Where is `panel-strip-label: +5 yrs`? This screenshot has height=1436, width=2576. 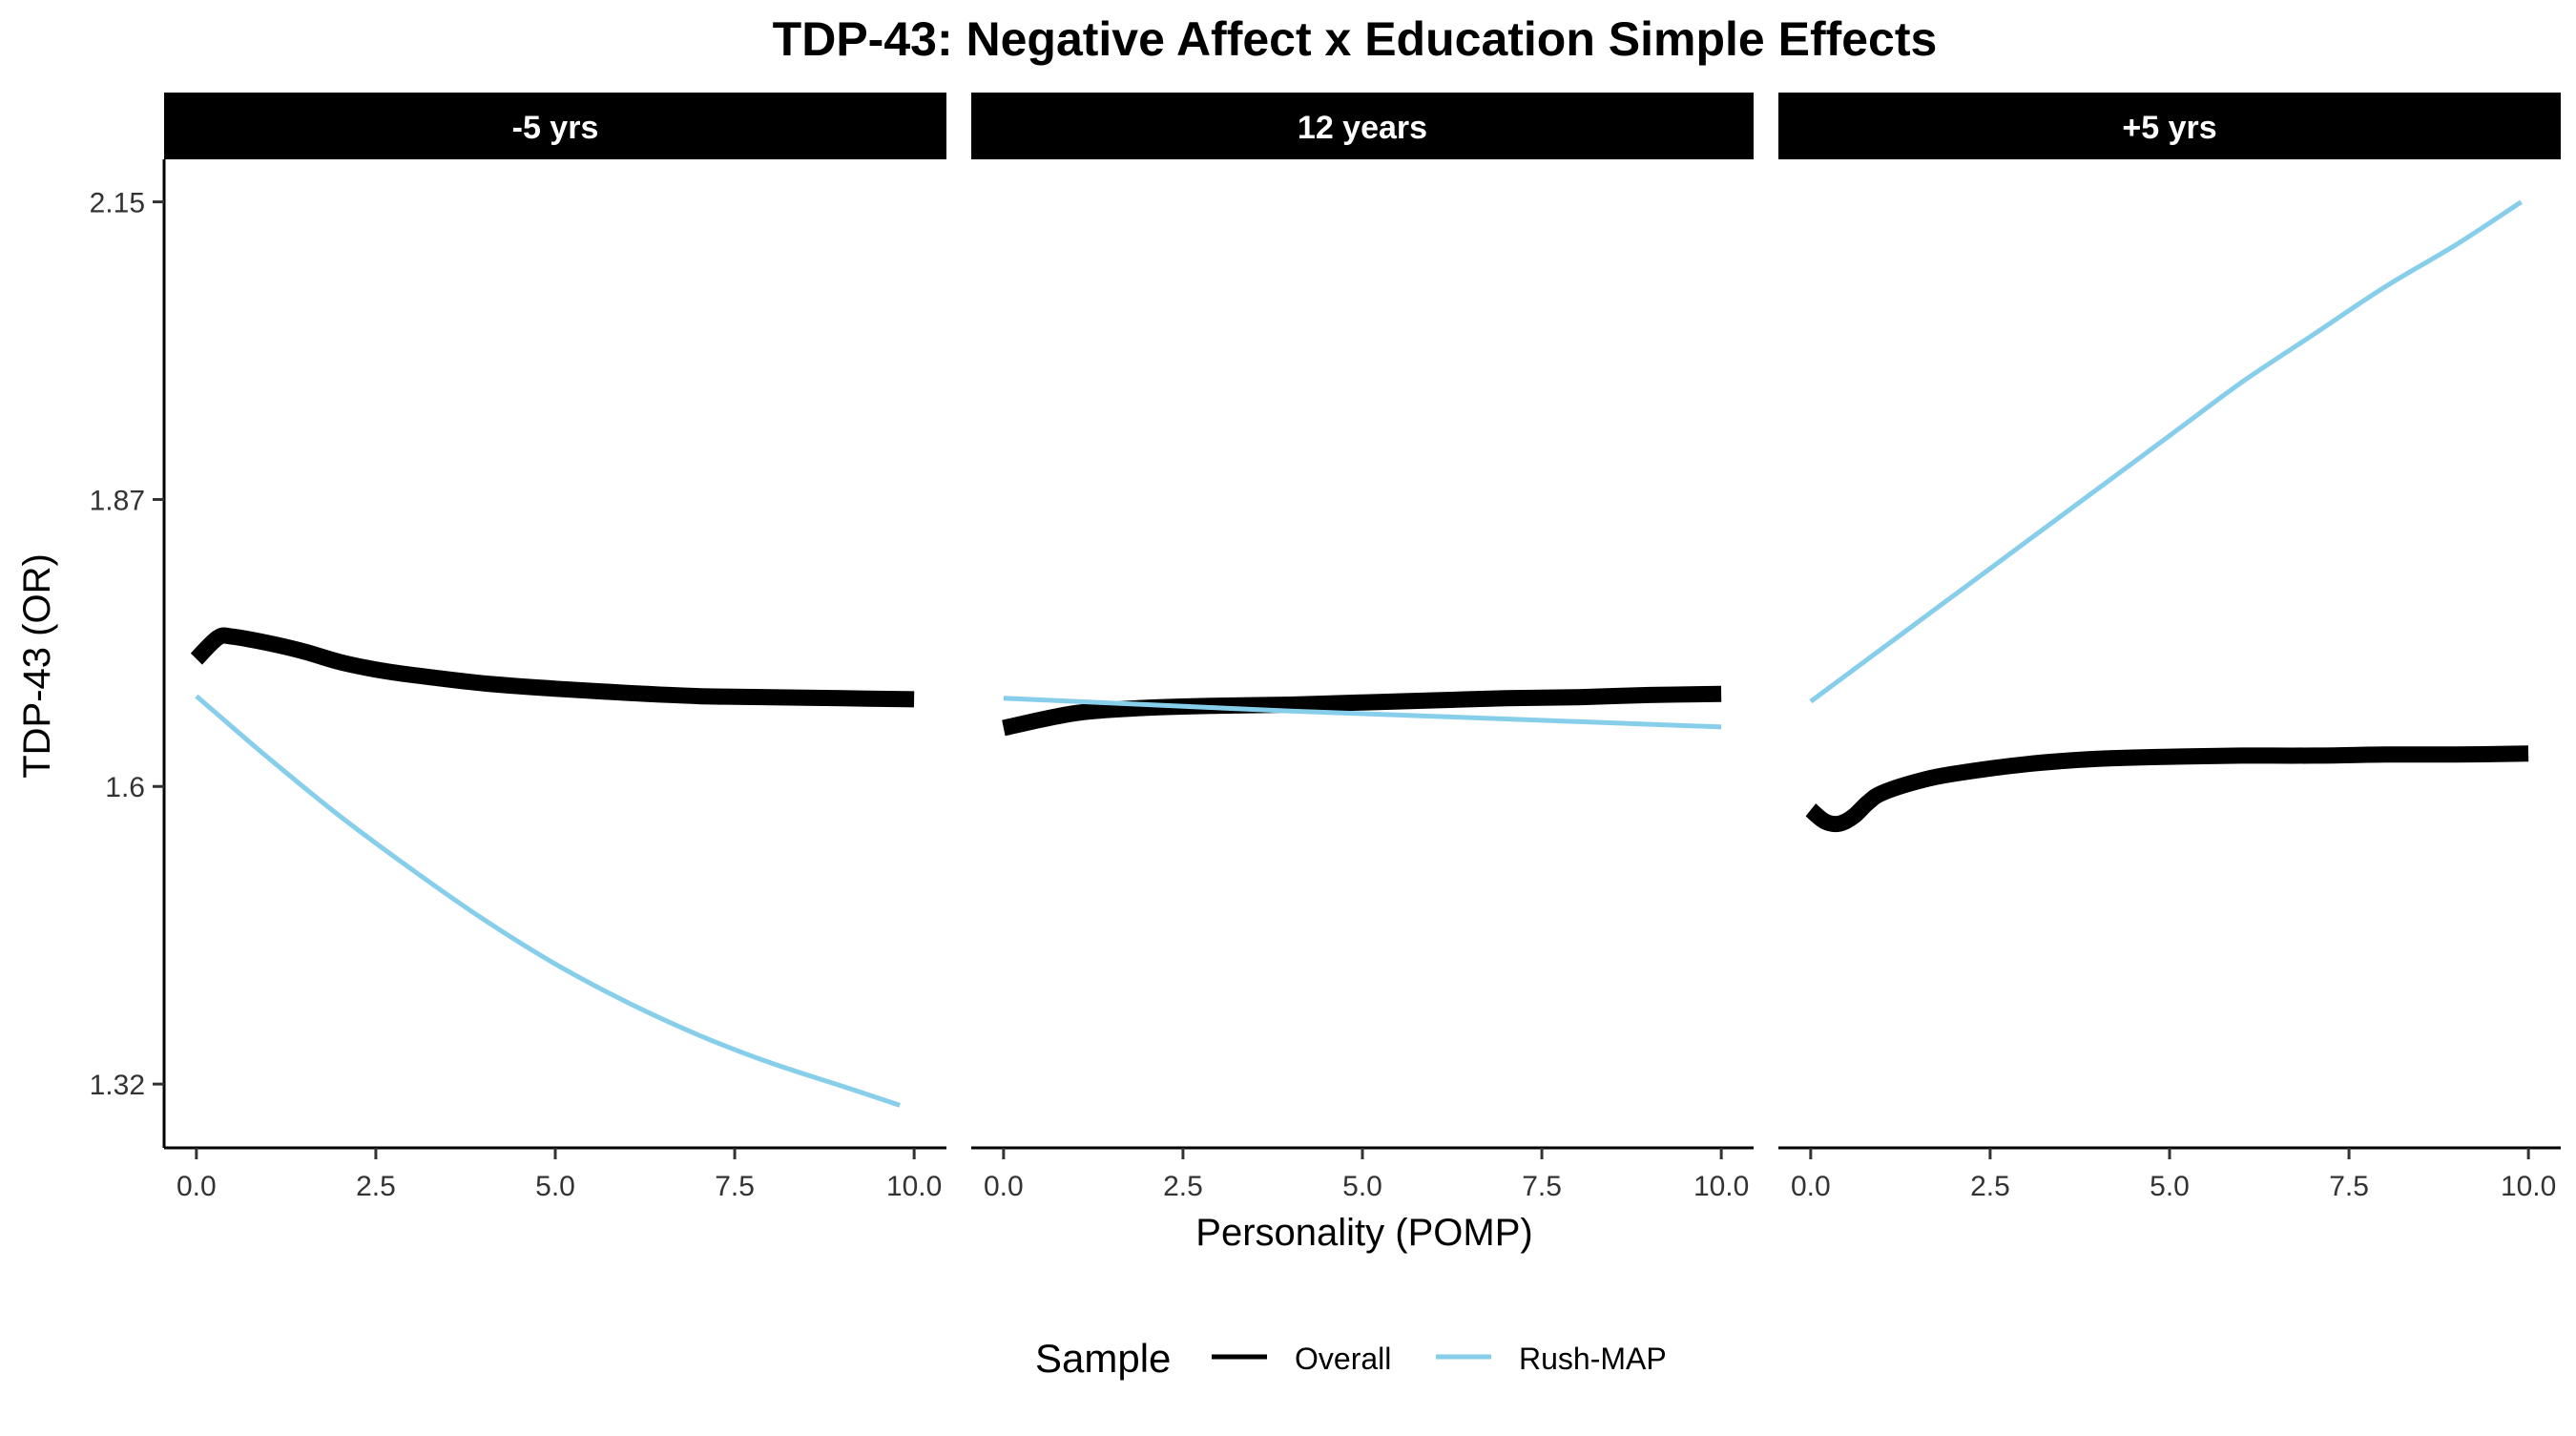 panel-strip-label: +5 yrs is located at coordinates (2169, 128).